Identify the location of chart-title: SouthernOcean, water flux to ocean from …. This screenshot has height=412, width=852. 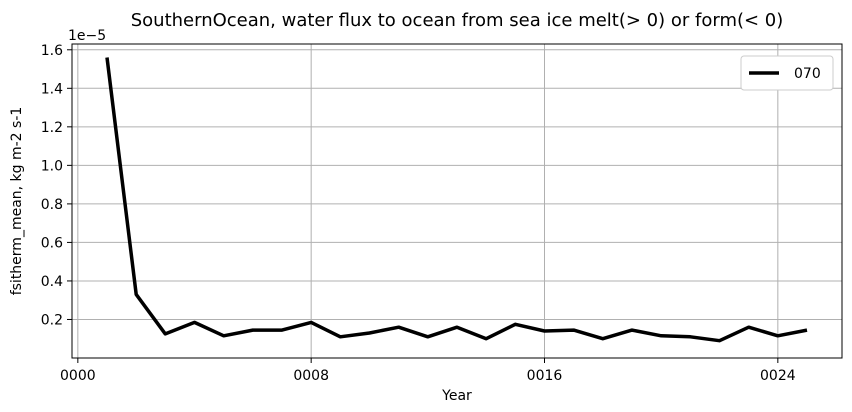
(457, 20).